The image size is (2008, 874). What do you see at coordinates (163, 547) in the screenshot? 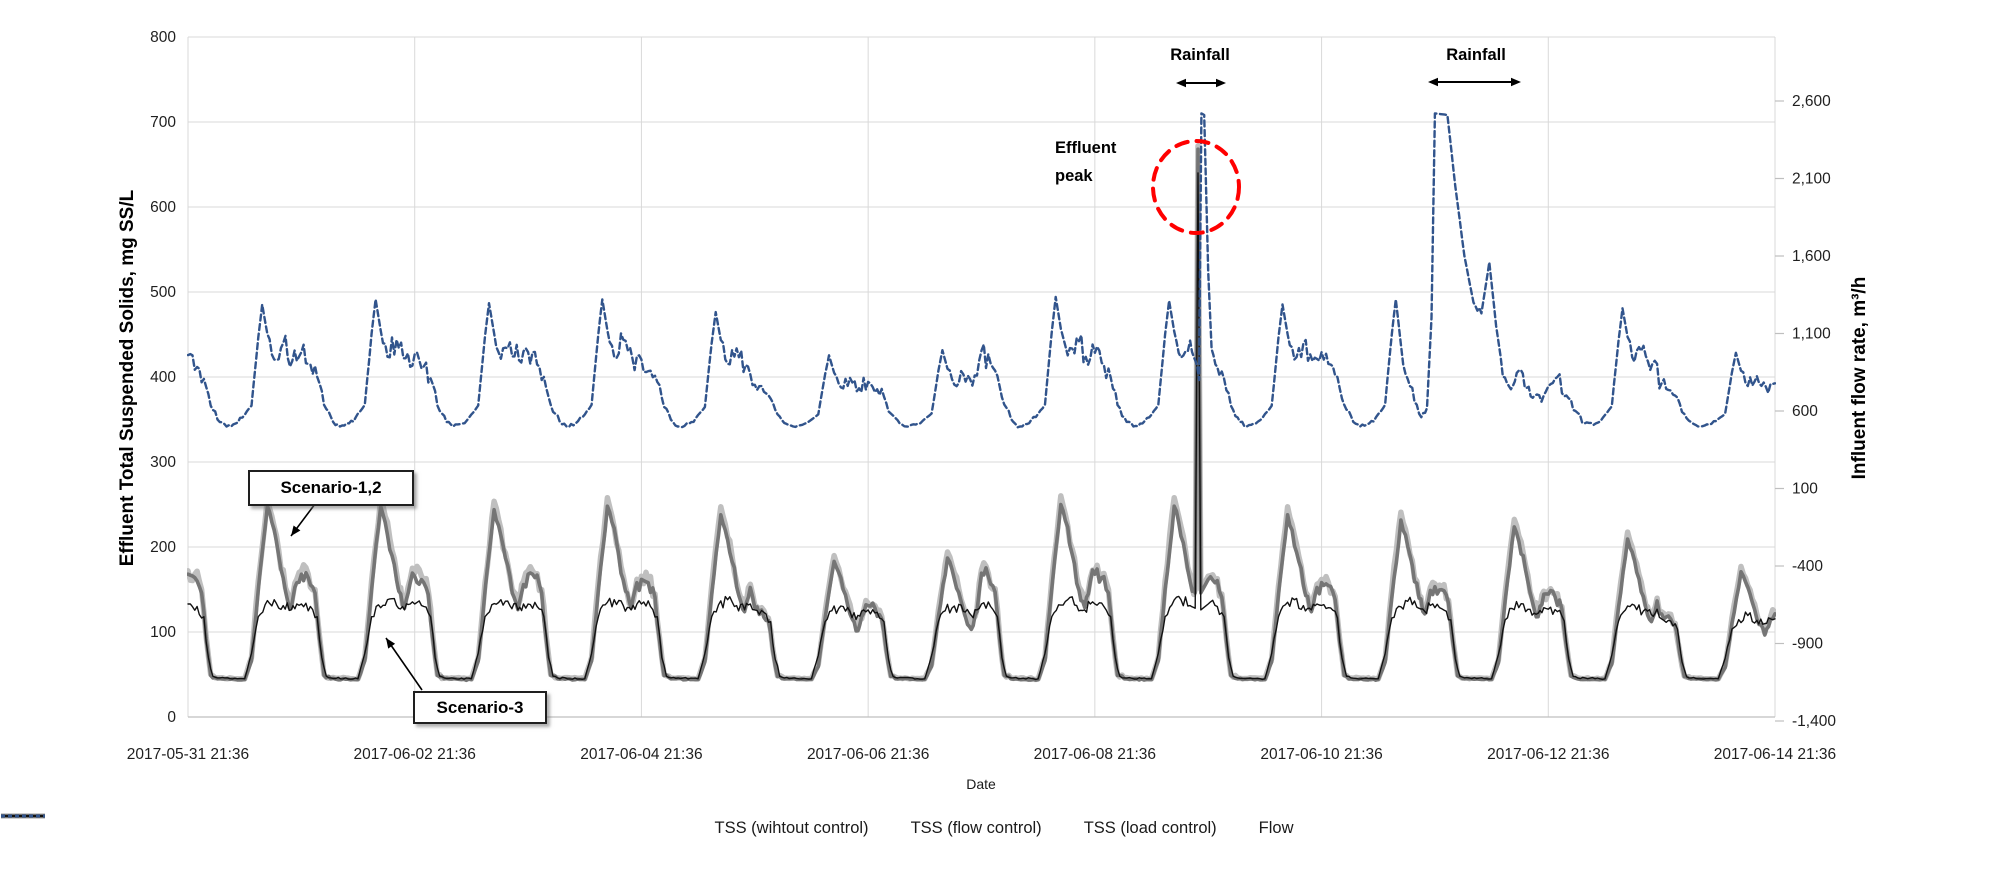
I see `left-axis-tick-label: 200` at bounding box center [163, 547].